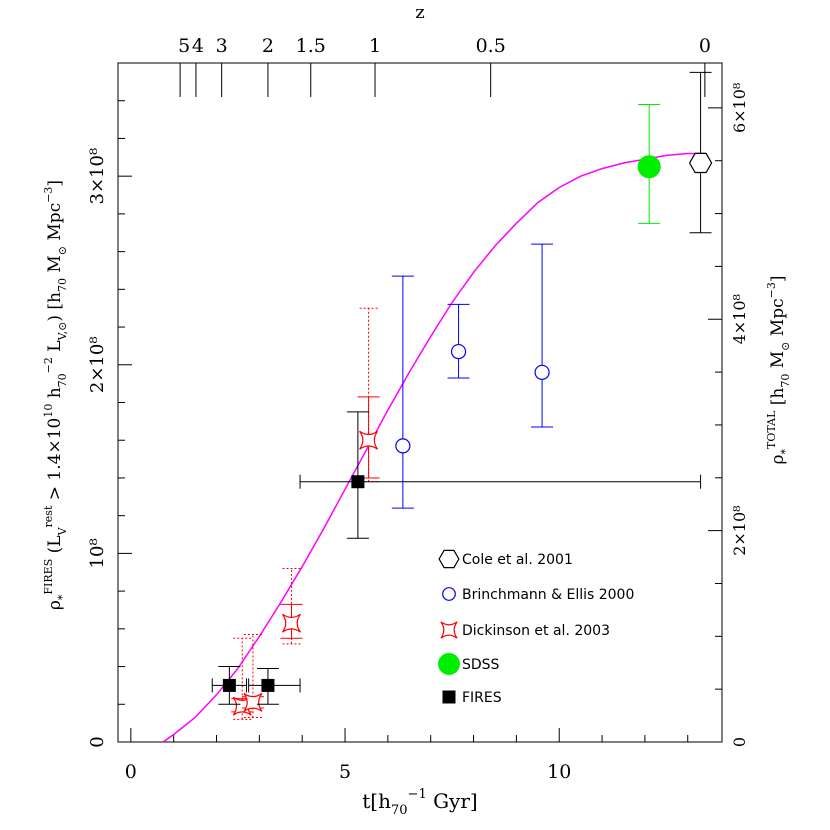  I want to click on legend-item: FIRES, so click(472, 698).